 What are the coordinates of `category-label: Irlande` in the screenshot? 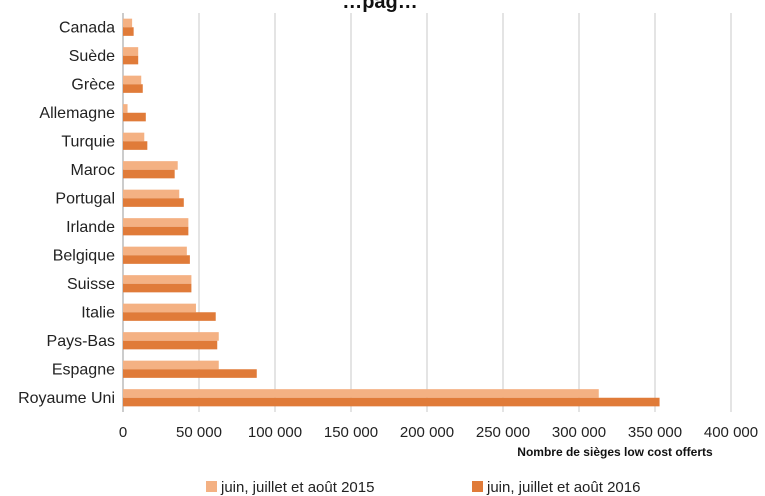 It's located at (90, 227).